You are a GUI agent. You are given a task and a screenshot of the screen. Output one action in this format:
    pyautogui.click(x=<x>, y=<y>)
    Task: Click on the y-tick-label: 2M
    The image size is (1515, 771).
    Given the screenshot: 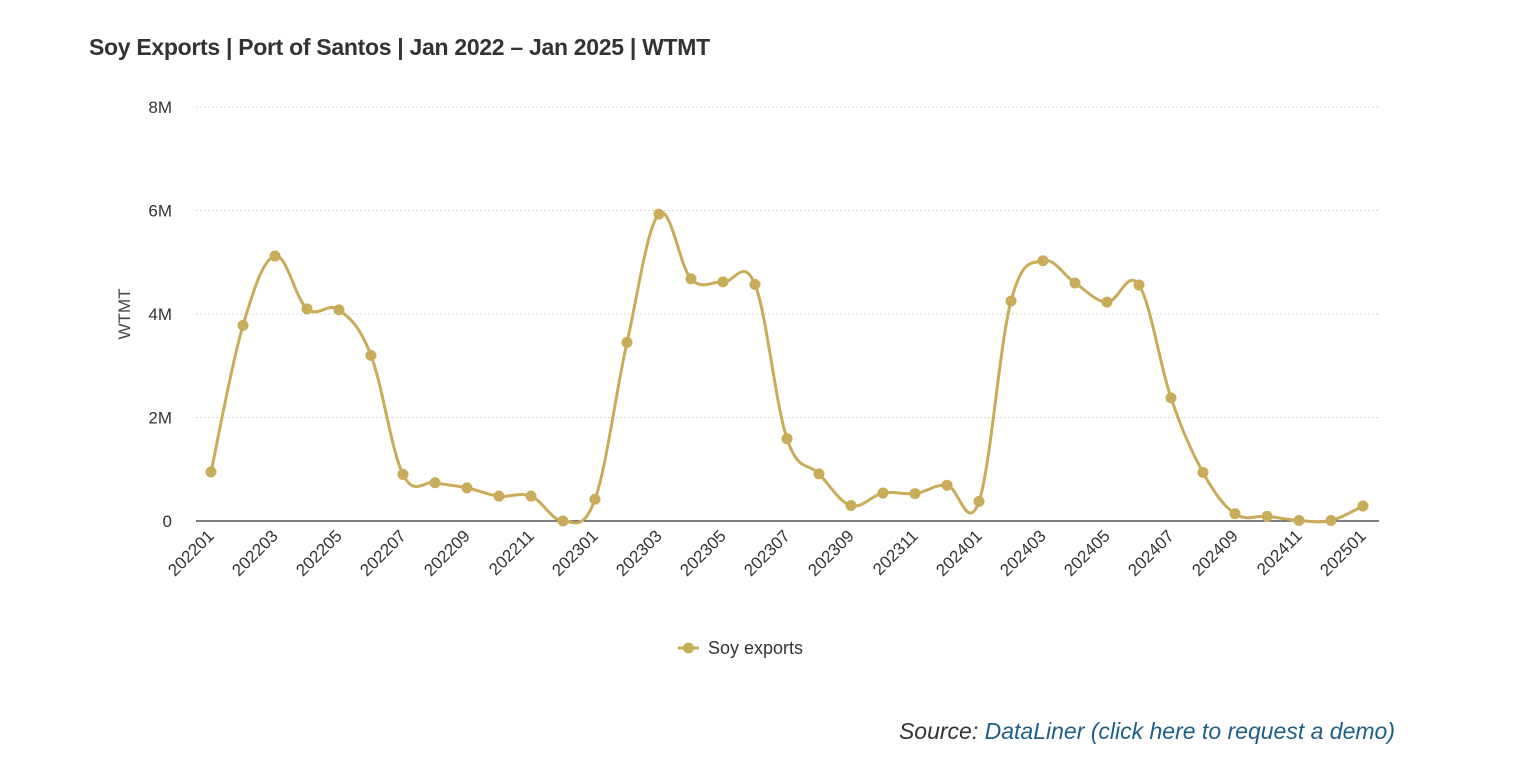 What is the action you would take?
    pyautogui.click(x=160, y=418)
    